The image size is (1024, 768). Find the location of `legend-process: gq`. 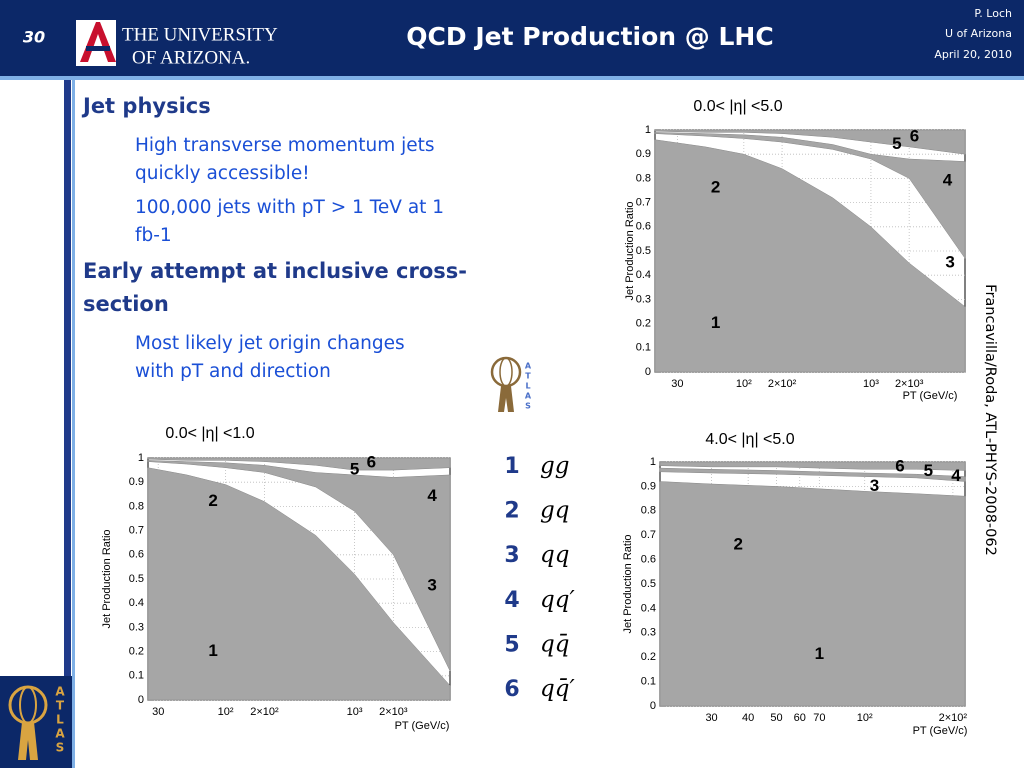

legend-process: gq is located at coordinates (554, 511).